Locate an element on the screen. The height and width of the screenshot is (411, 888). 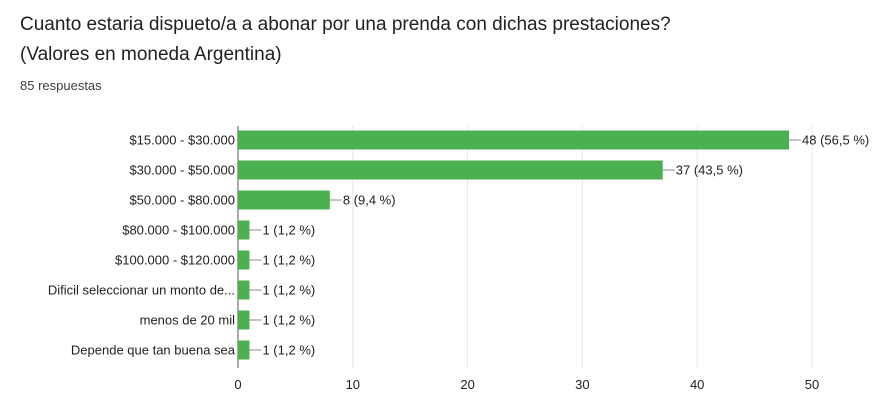
x-tick-label: 40 is located at coordinates (697, 384).